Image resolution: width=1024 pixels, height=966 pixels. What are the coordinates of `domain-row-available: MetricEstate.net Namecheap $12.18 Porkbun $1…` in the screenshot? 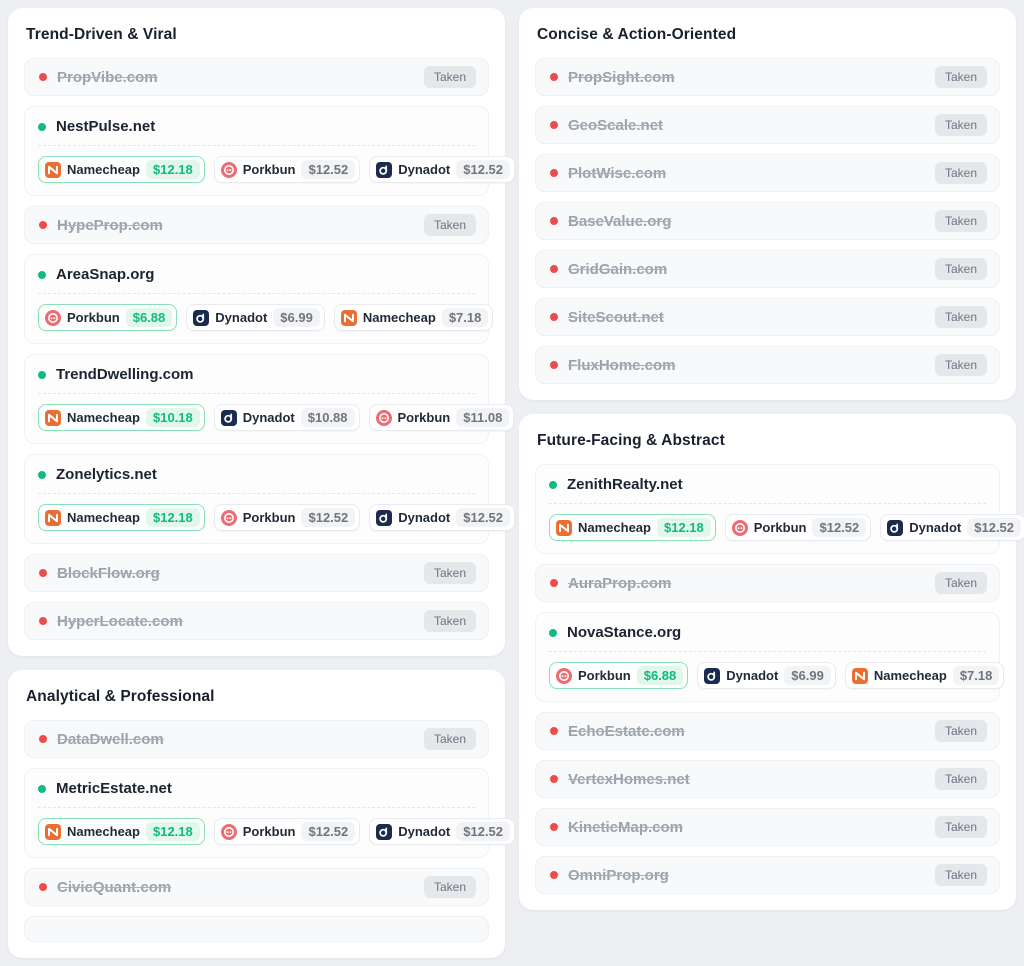 It's located at (270, 813).